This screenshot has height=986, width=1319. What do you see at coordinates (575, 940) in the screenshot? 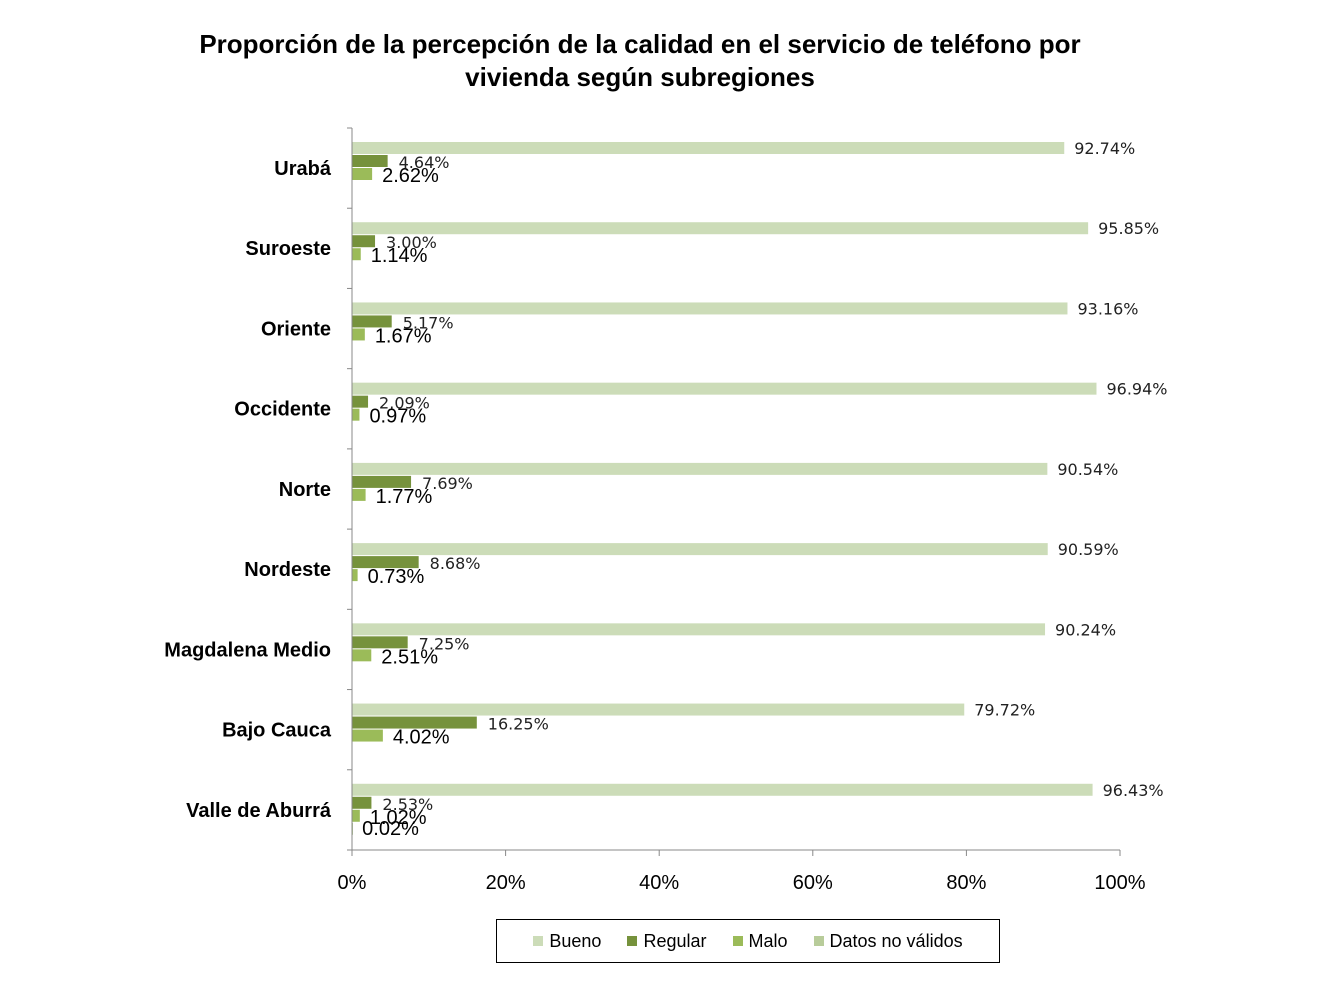
I see `legend-label: Bueno` at bounding box center [575, 940].